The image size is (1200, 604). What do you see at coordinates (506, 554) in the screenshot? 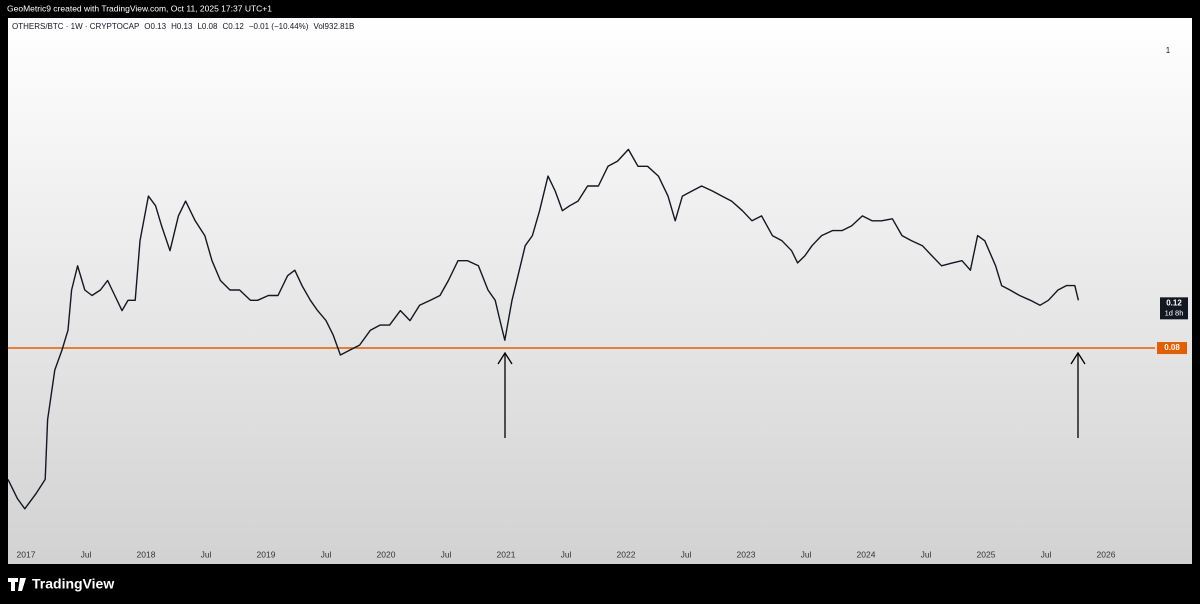
I see `x-tick-label: 2021` at bounding box center [506, 554].